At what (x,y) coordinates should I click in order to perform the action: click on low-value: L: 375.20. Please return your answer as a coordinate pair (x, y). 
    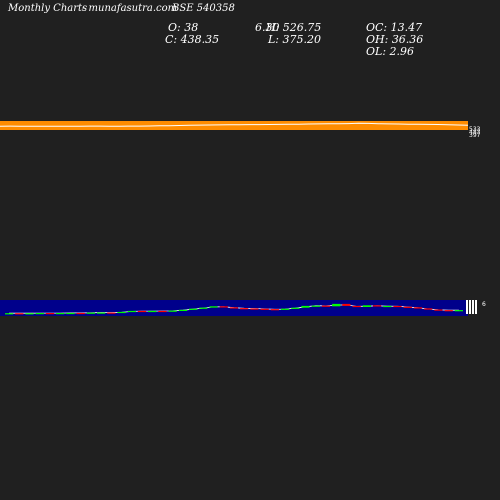
    Looking at the image, I should click on (294, 39).